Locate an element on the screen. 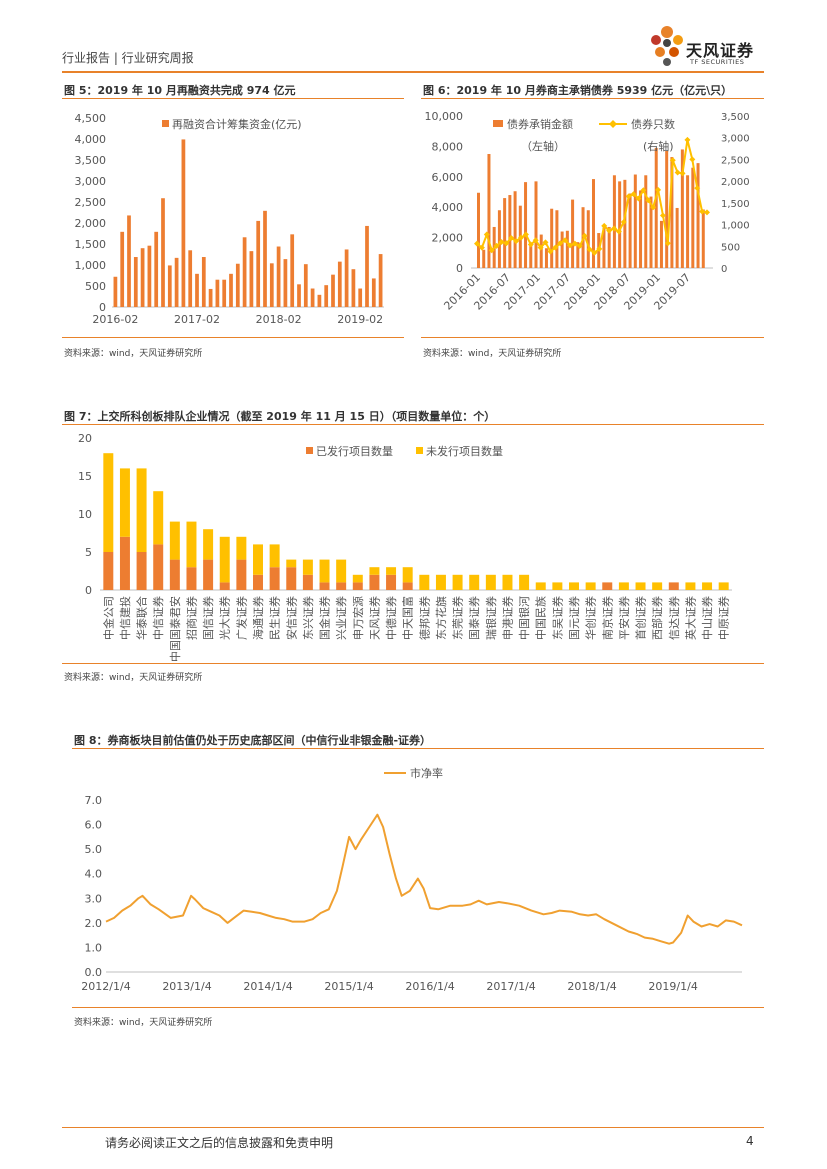  left-y-tick-label: 10,000 is located at coordinates (444, 116).